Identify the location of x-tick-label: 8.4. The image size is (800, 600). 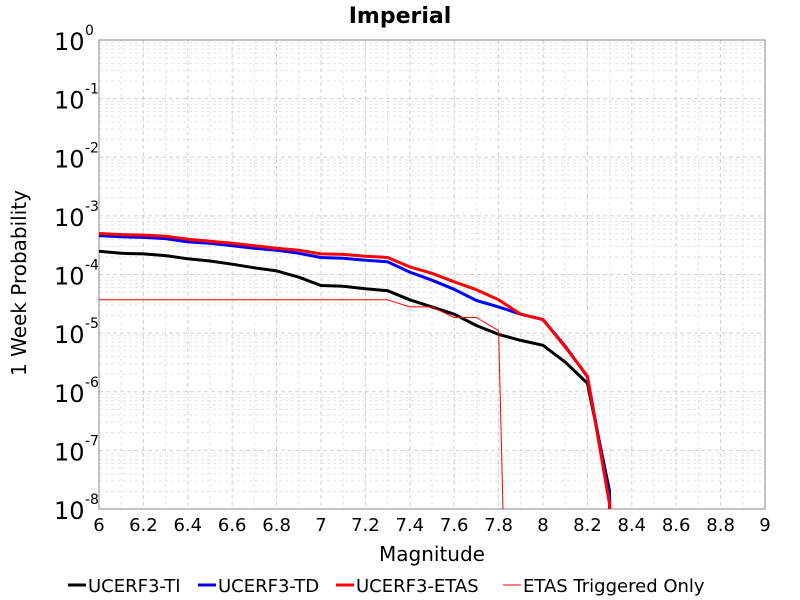
(631, 525).